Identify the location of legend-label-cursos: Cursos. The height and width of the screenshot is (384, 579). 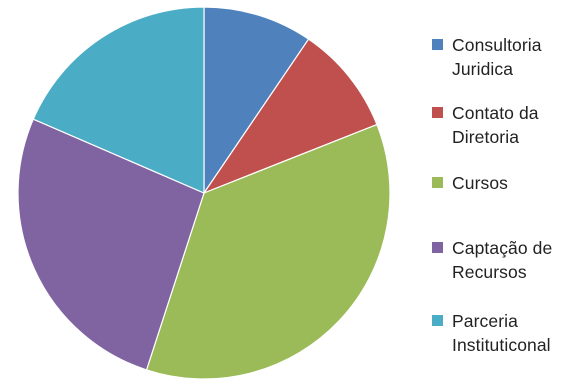
(480, 183).